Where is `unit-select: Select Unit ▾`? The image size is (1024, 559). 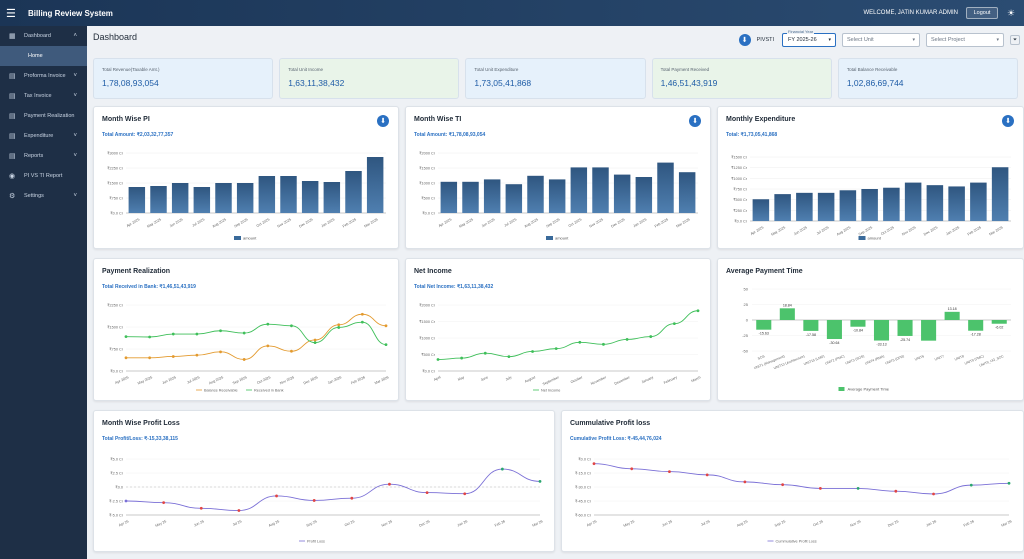
unit-select: Select Unit ▾ is located at coordinates (881, 40).